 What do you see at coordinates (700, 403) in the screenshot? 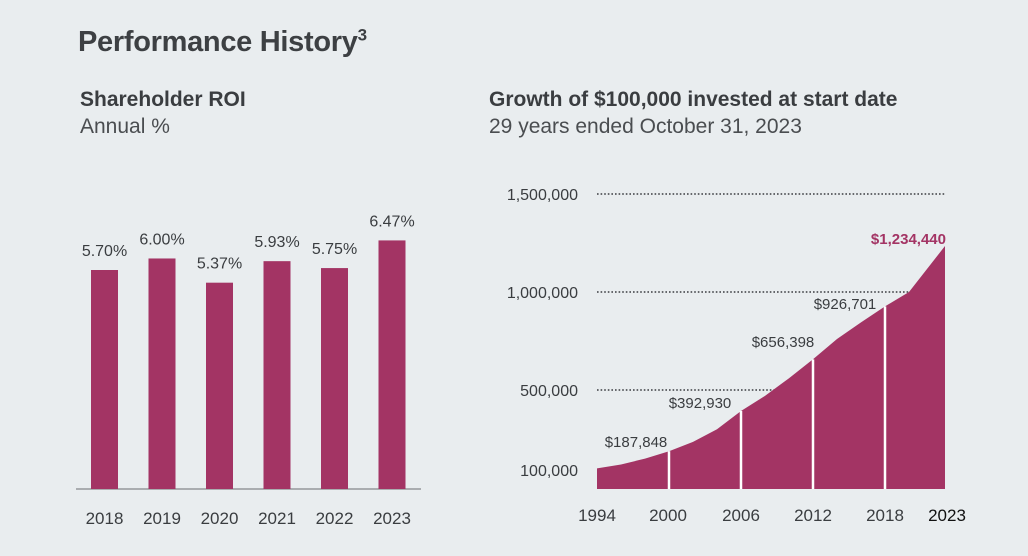
I see `growth-label-2006: $392,930` at bounding box center [700, 403].